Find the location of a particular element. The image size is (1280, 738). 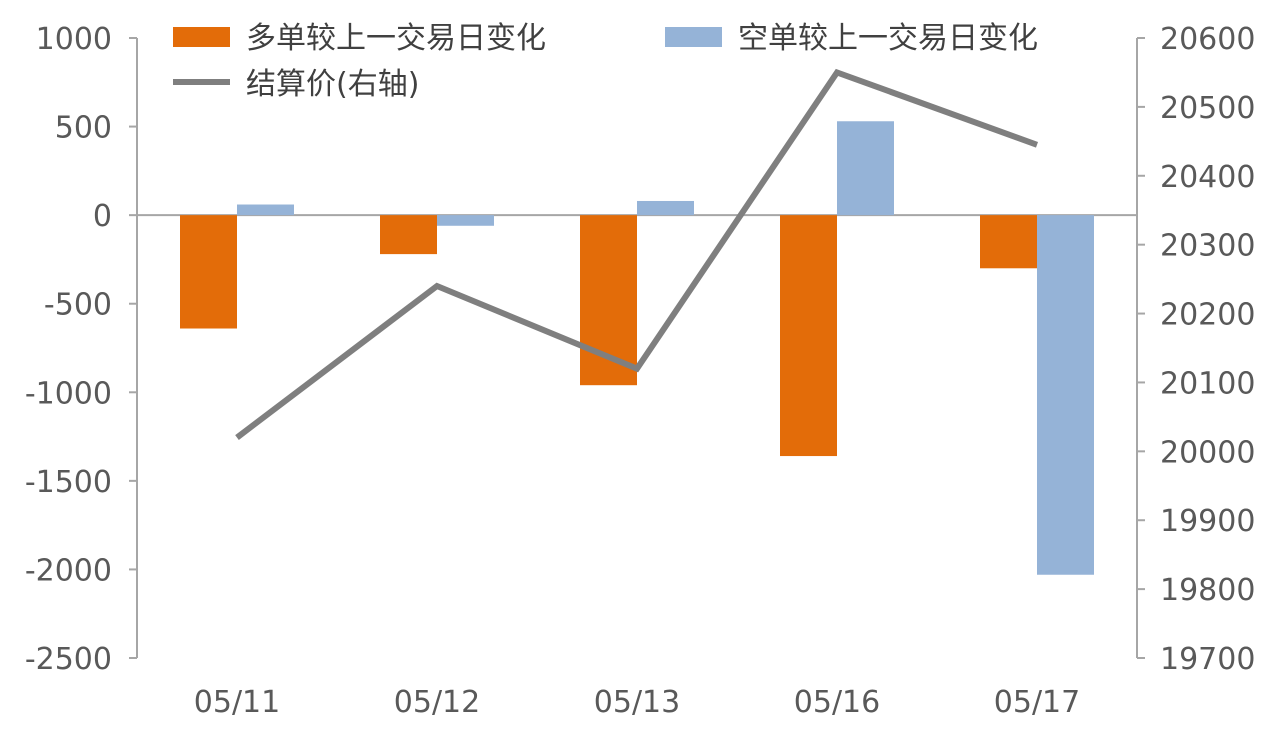

right-tick-label: 20100 is located at coordinates (1207, 383).